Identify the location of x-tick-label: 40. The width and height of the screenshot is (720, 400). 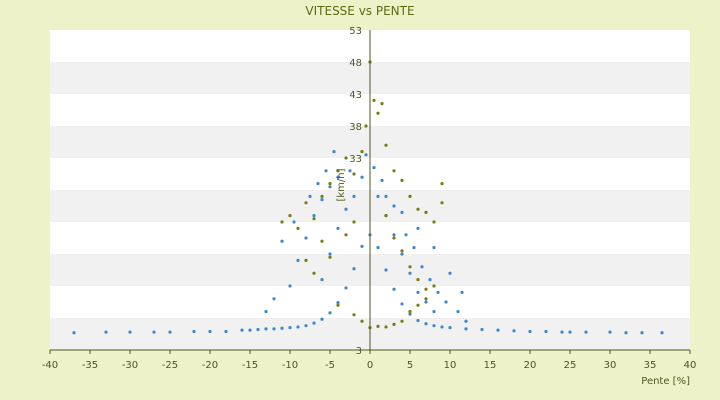
(690, 365).